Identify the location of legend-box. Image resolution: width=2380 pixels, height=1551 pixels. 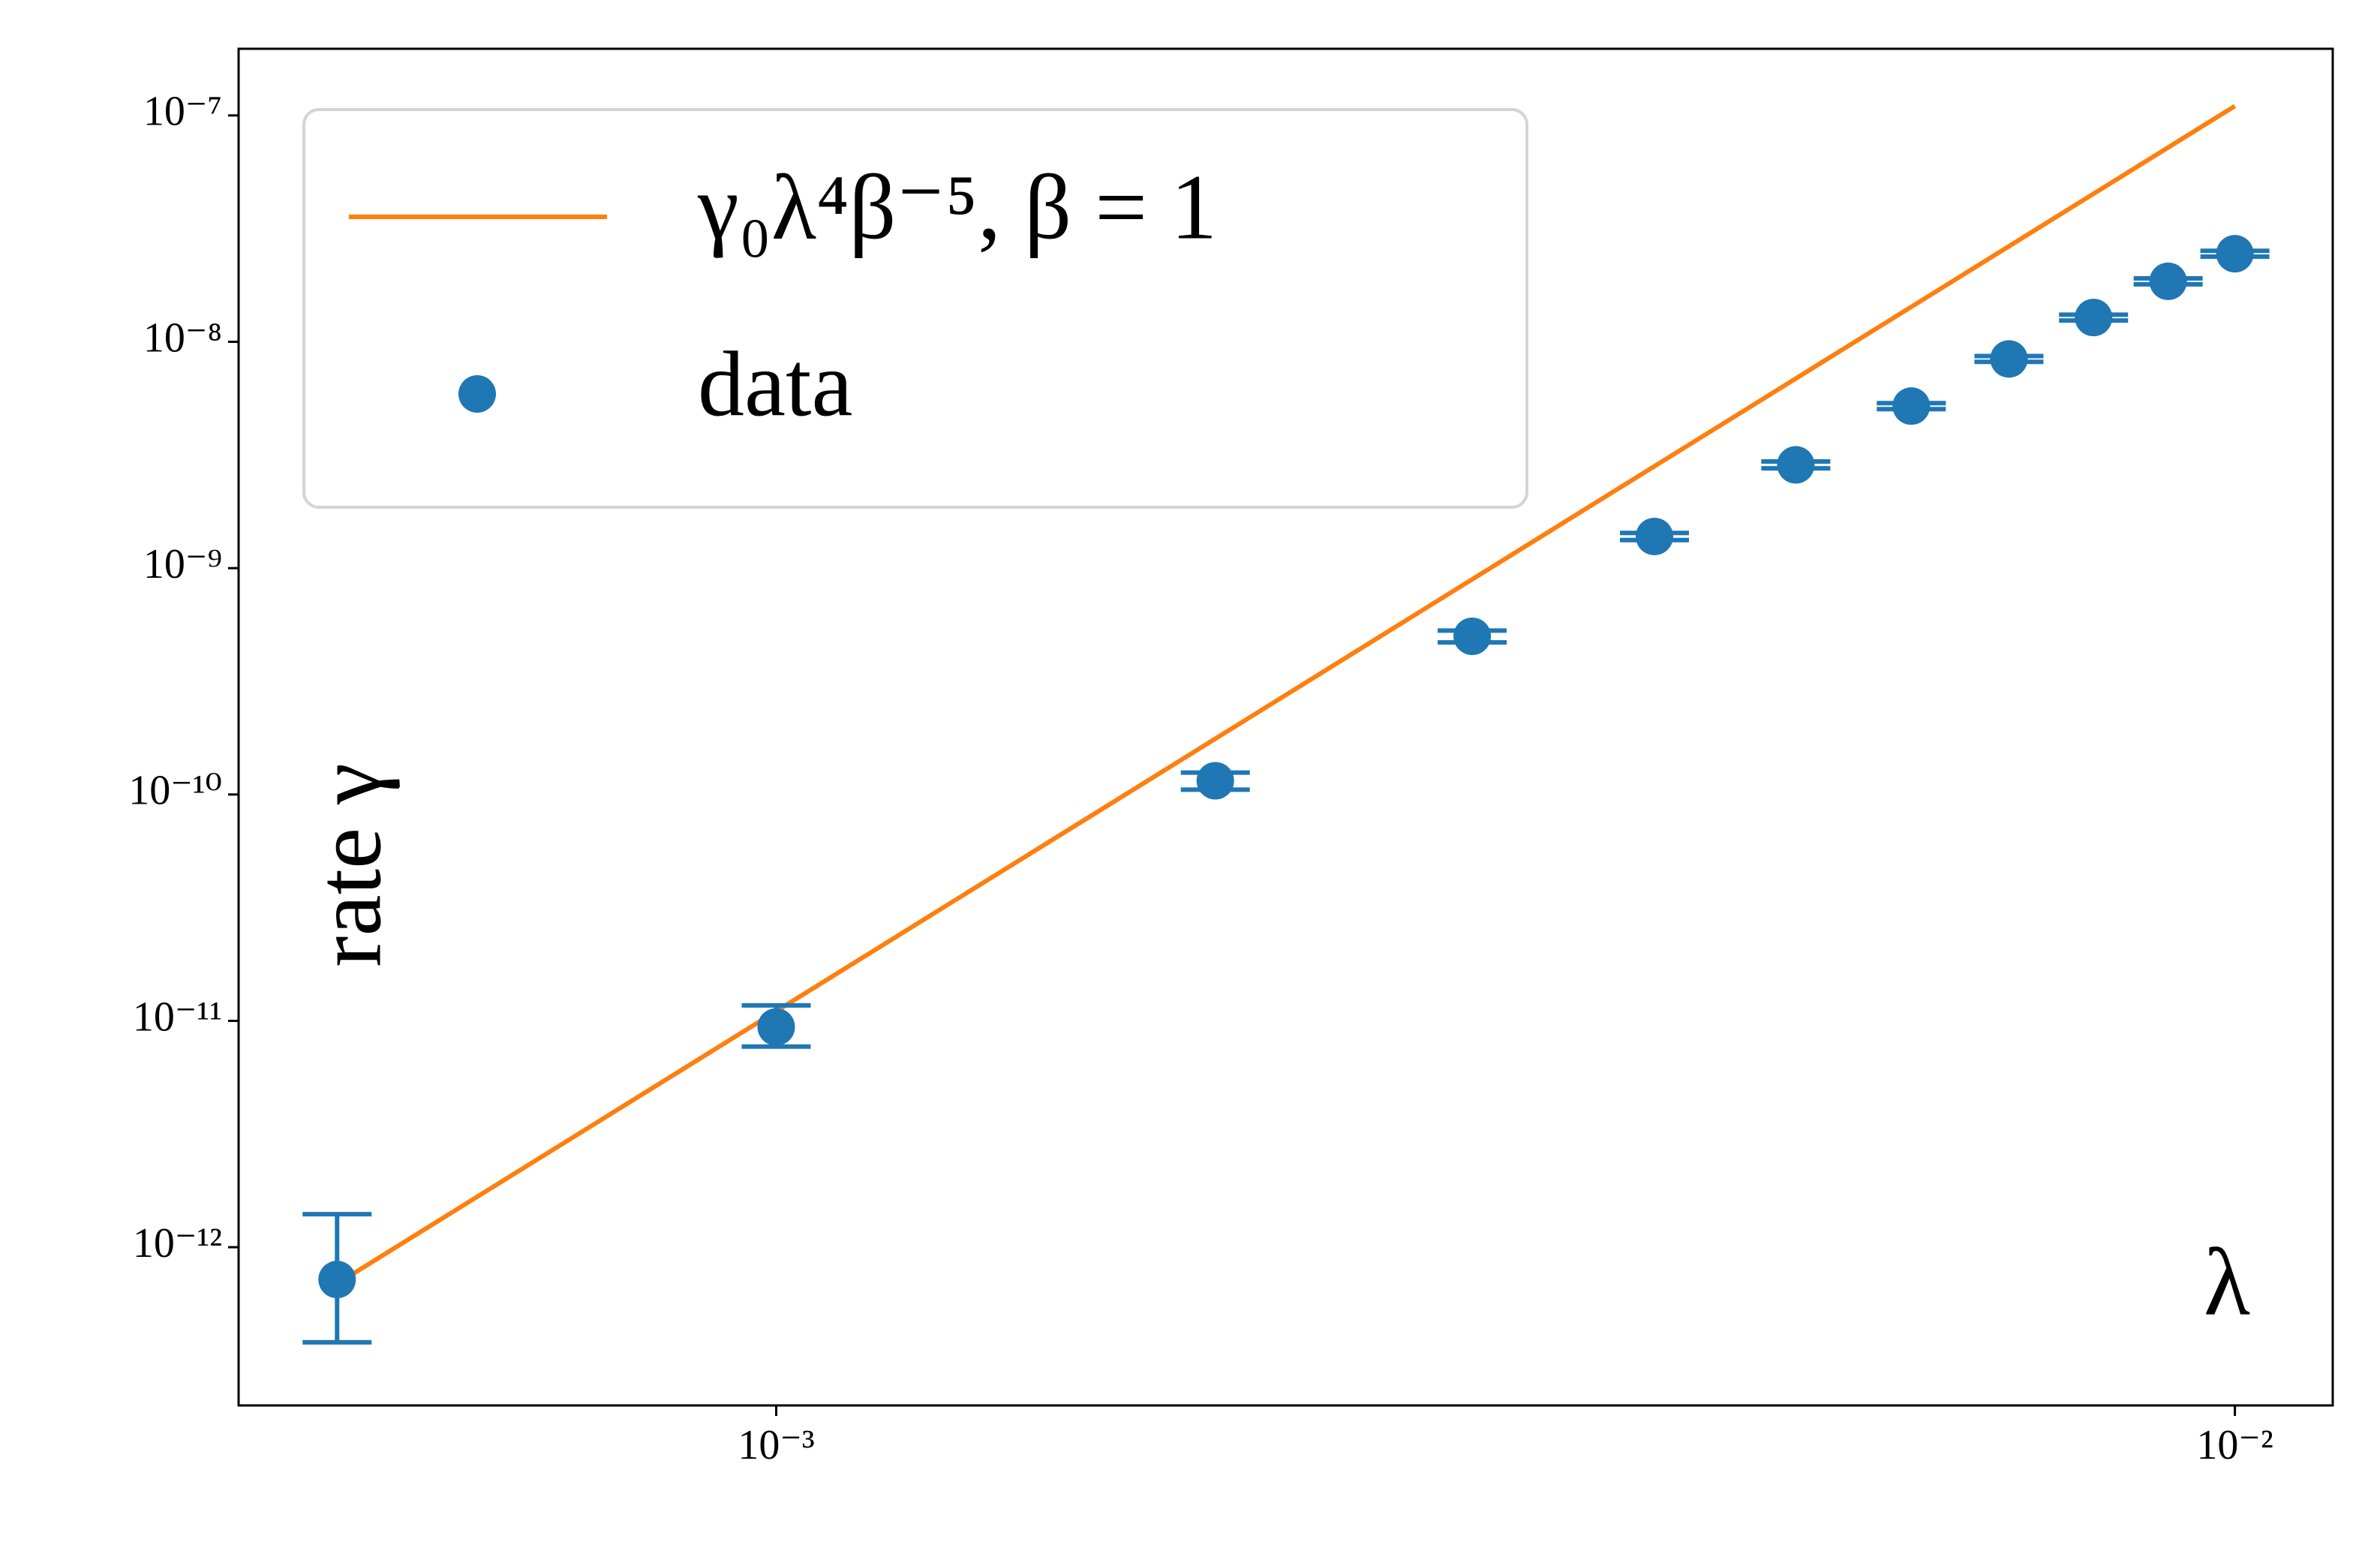
(915, 309).